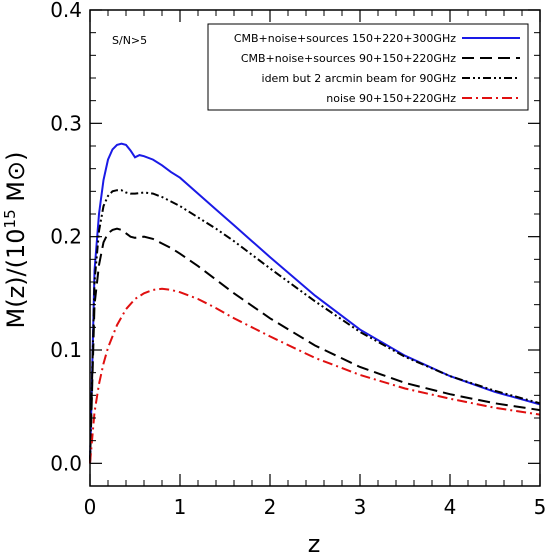 This screenshot has height=556, width=549. I want to click on sn-annotation: S/N>5, so click(129, 40).